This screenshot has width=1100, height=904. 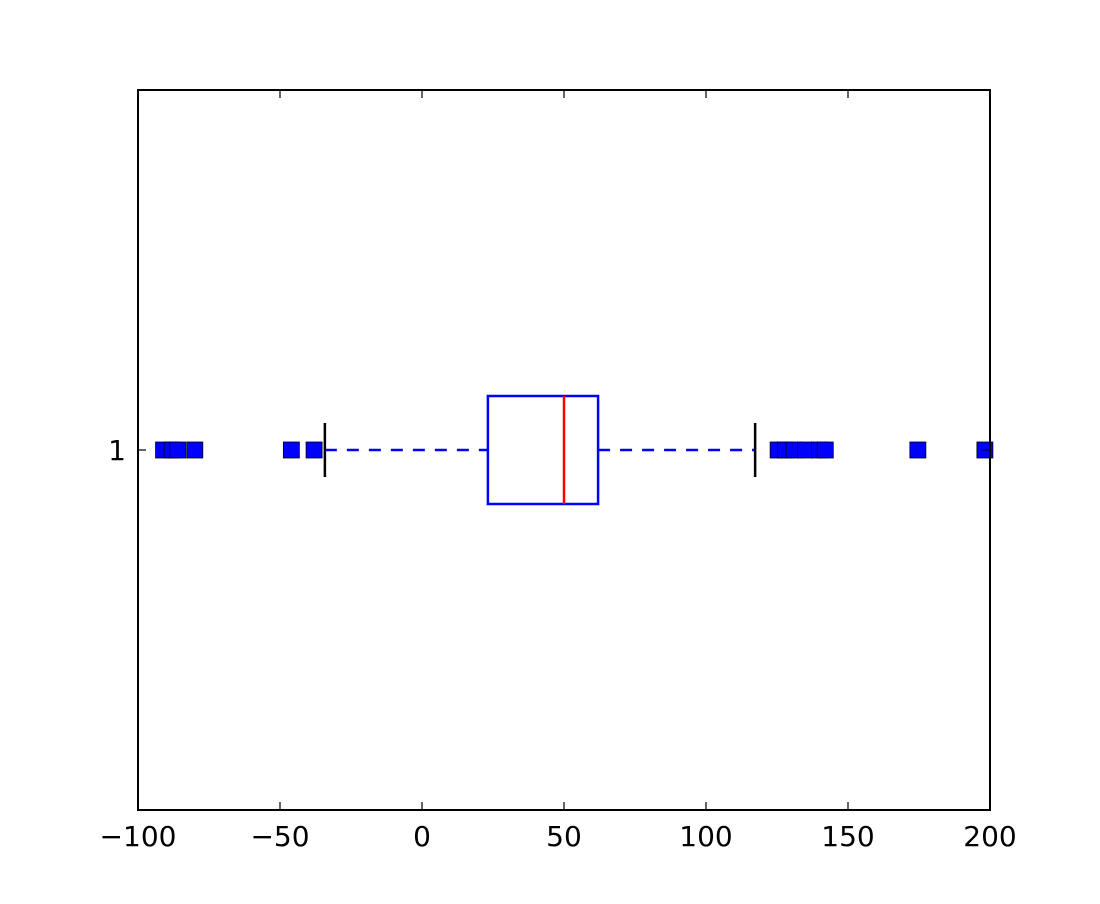 I want to click on x-tick-label: 200, so click(x=989, y=836).